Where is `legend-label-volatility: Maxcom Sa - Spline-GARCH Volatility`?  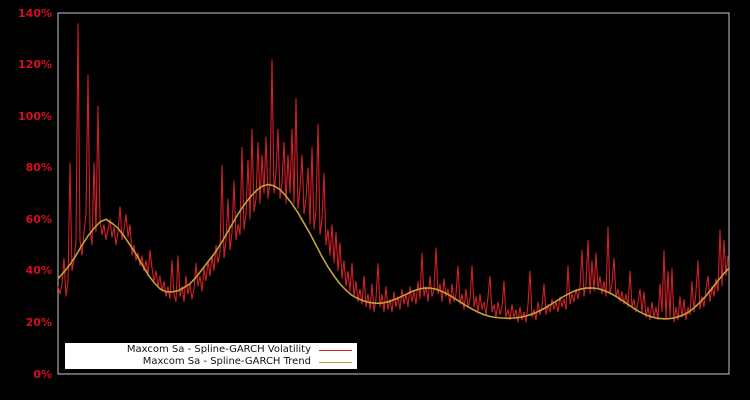 legend-label-volatility: Maxcom Sa - Spline-GARCH Volatility is located at coordinates (218, 349).